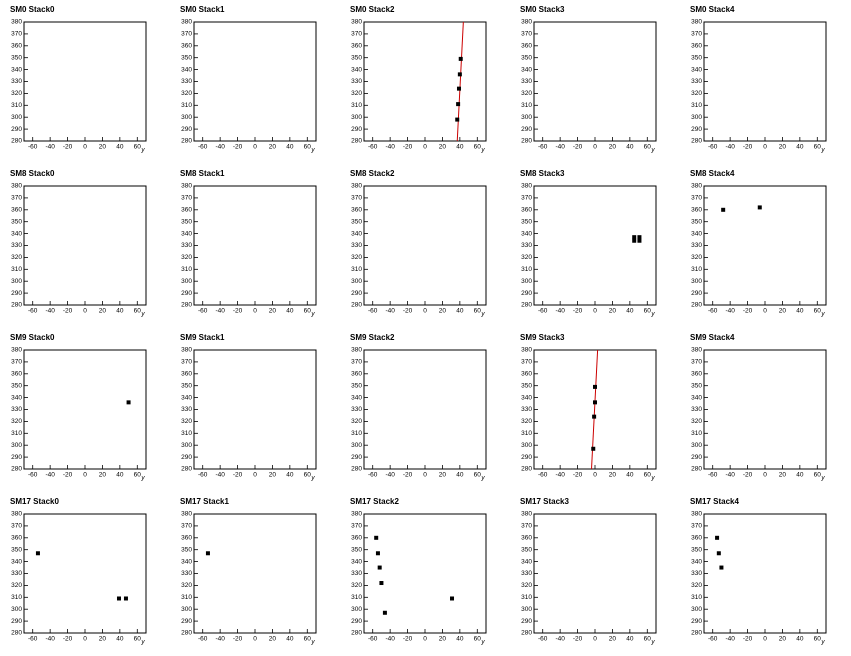 The image size is (851, 656). Describe the element at coordinates (542, 9) in the screenshot. I see `panel-title: SM0 Stack3` at that location.